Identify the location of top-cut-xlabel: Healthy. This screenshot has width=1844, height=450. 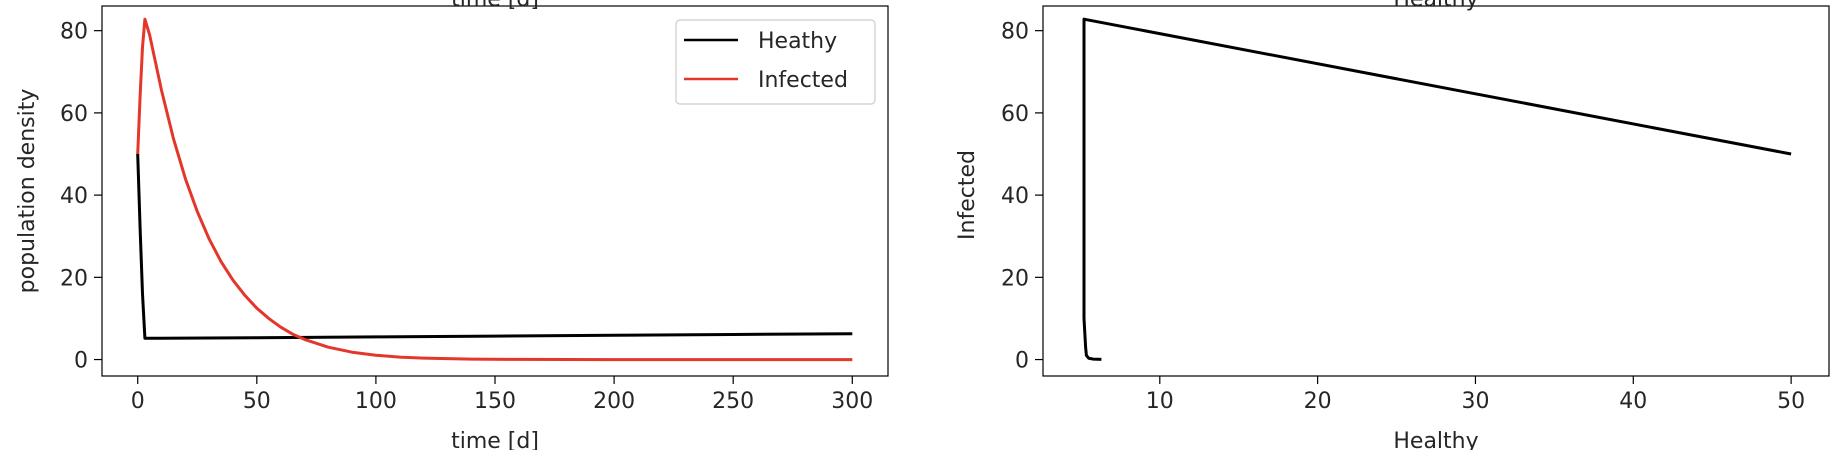
(1435, 6).